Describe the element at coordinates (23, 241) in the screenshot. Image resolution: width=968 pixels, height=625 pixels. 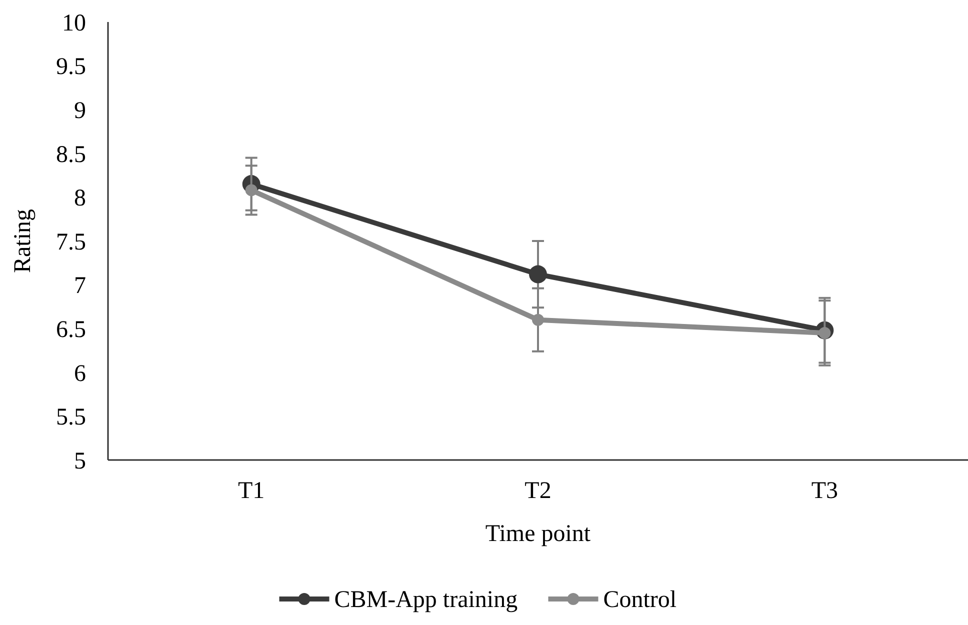
I see `y-axis-title: Rating` at that location.